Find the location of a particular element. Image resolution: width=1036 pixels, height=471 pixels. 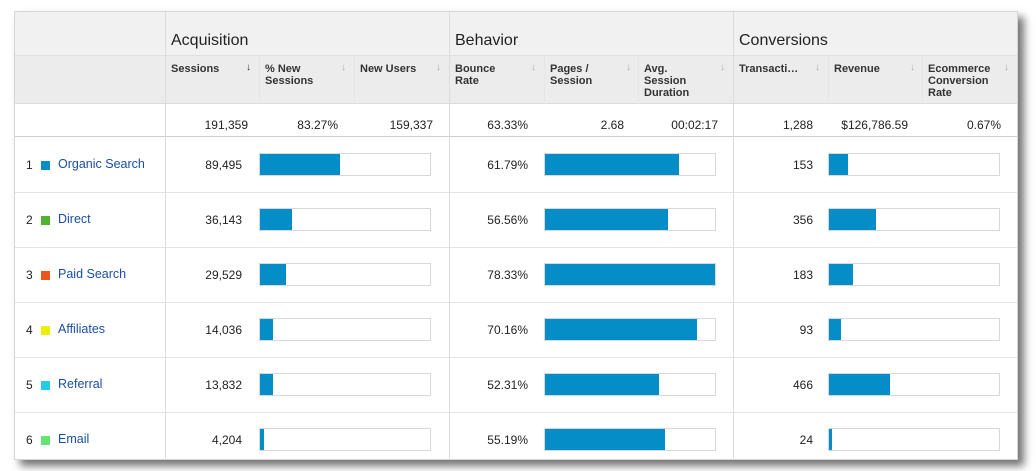

sessions-value: 4,204 is located at coordinates (226, 440).